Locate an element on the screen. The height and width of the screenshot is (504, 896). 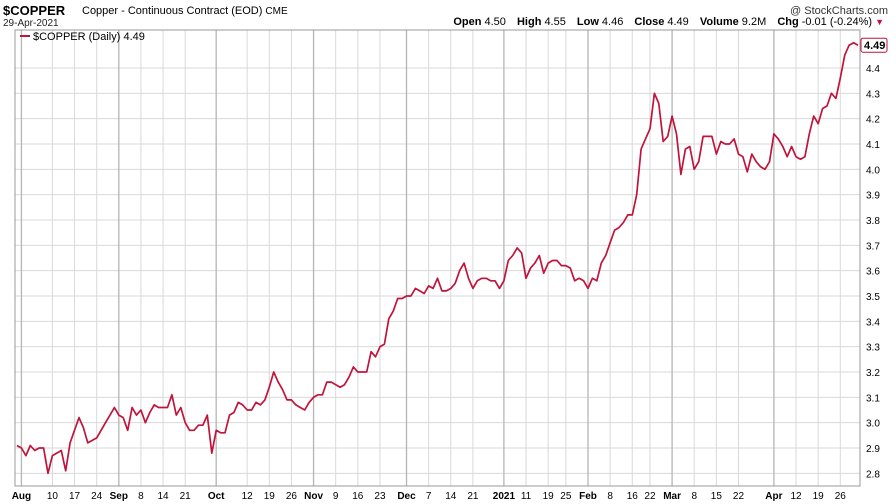
x-tick-label: Feb is located at coordinates (588, 496).